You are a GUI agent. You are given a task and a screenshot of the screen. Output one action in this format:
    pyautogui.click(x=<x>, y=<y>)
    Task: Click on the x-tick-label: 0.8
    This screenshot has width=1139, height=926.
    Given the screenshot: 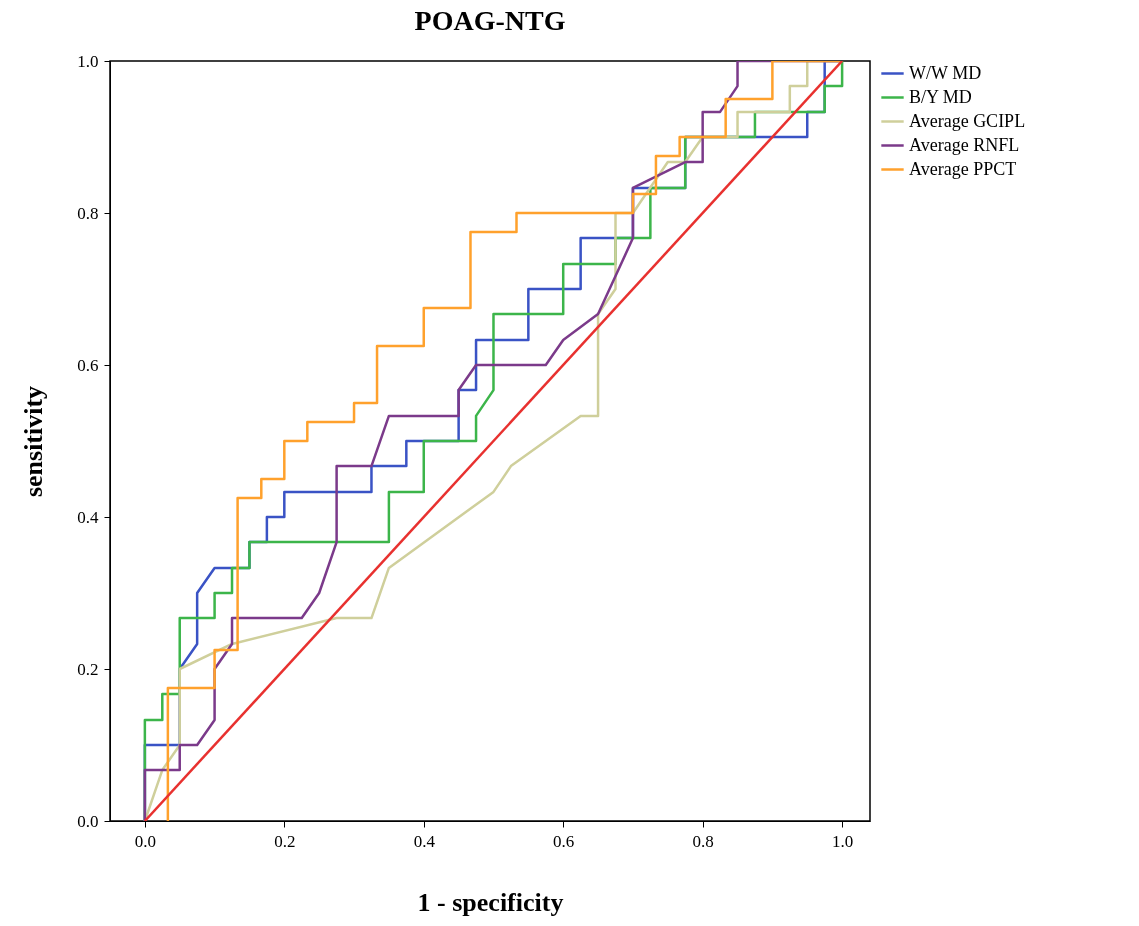 What is the action you would take?
    pyautogui.click(x=703, y=841)
    